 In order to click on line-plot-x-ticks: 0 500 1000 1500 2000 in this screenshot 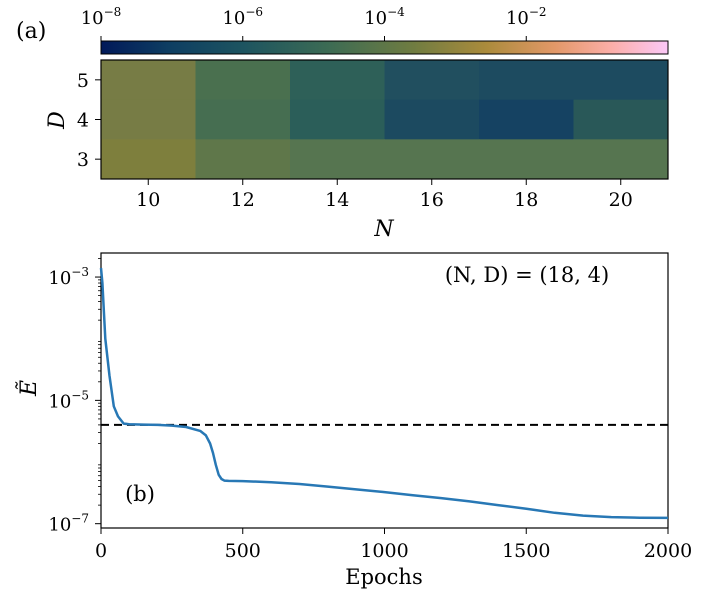, I will do `click(393, 545)`.